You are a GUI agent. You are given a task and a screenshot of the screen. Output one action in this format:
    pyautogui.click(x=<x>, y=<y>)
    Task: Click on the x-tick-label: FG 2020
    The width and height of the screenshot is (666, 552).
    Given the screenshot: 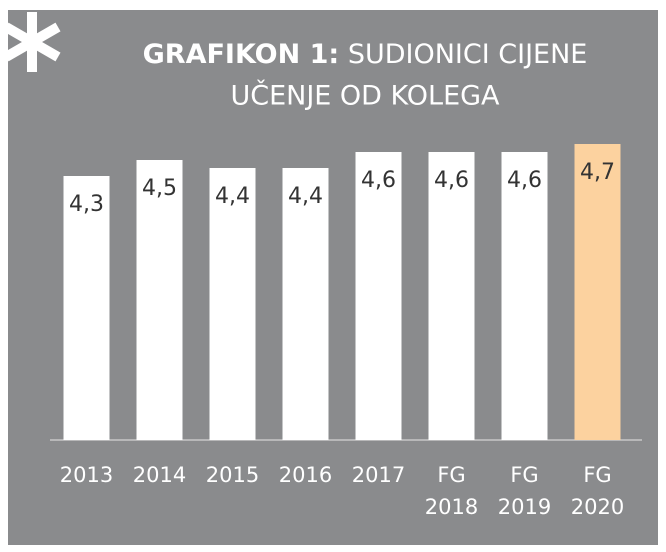 What is the action you would take?
    pyautogui.click(x=597, y=491)
    